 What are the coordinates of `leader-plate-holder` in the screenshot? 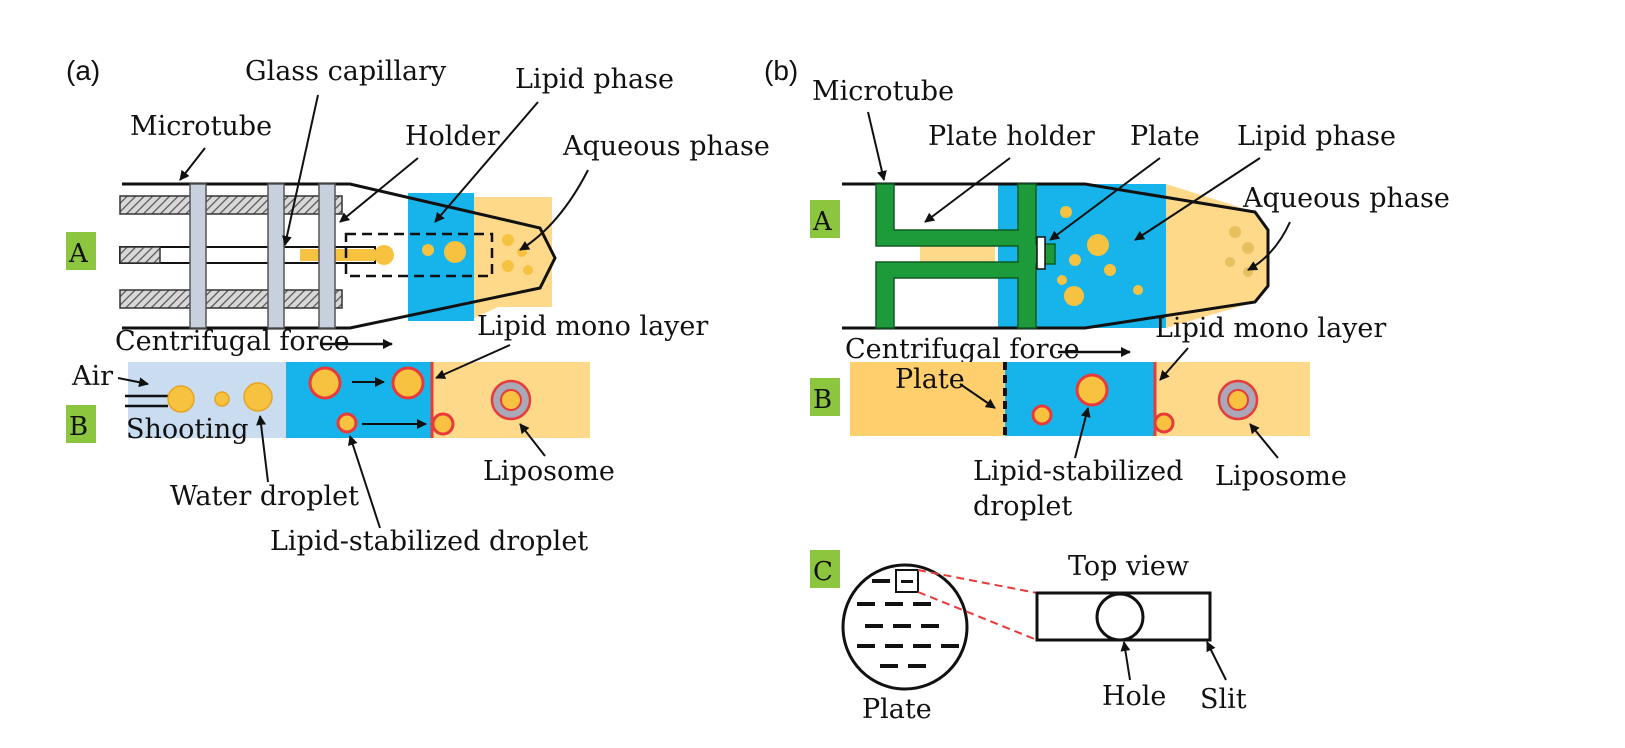 It's located at (967, 190).